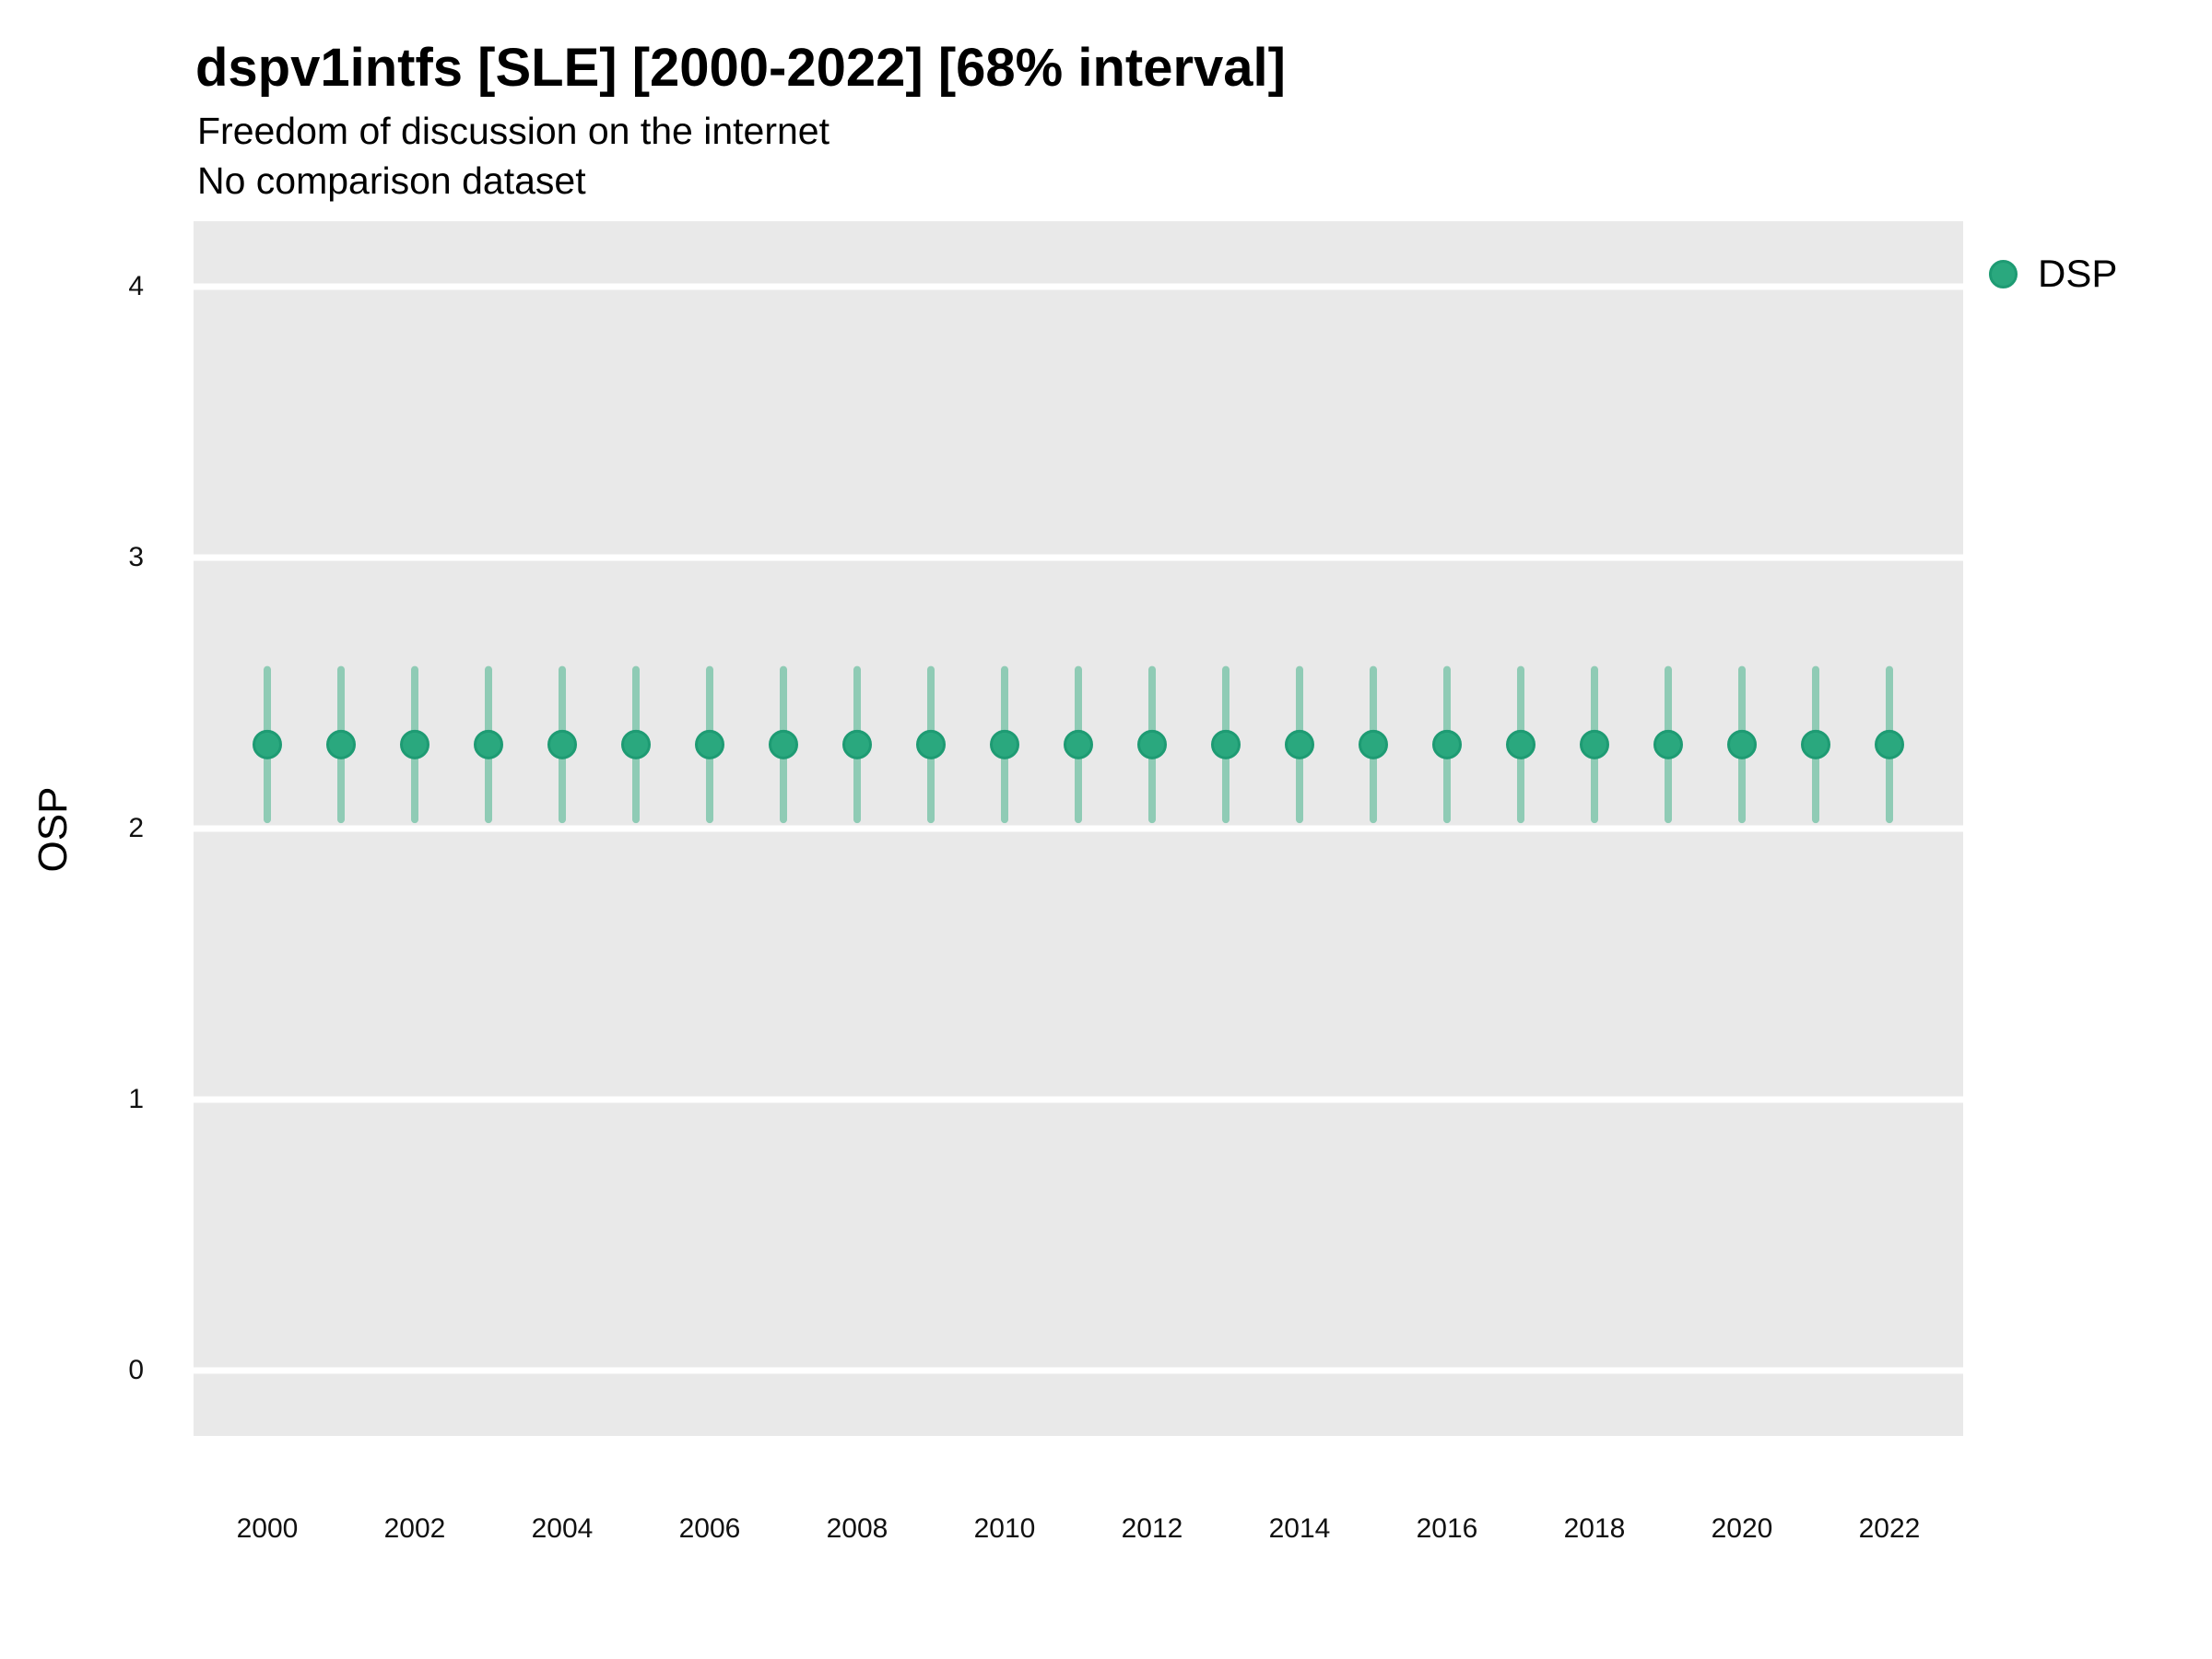  What do you see at coordinates (136, 286) in the screenshot?
I see `y-tick-label: 4` at bounding box center [136, 286].